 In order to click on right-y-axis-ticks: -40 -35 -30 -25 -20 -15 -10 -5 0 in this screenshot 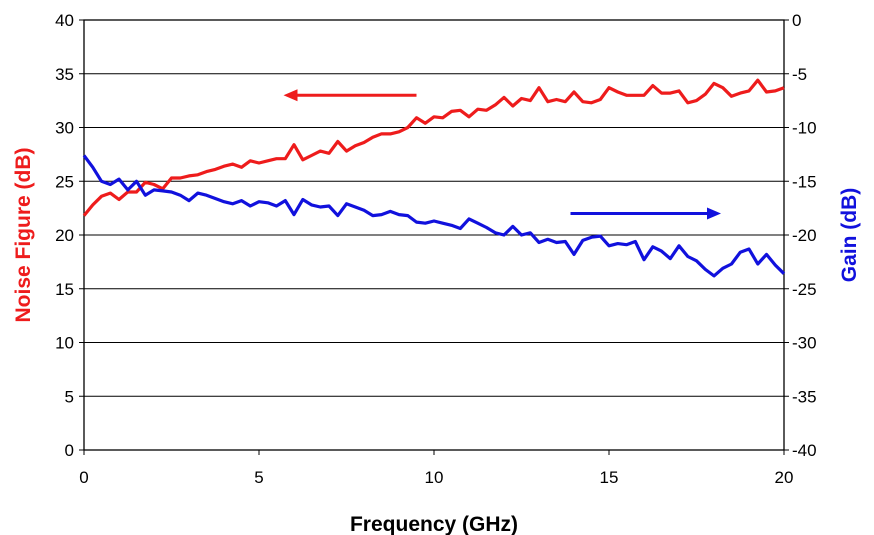, I will do `click(800, 235)`.